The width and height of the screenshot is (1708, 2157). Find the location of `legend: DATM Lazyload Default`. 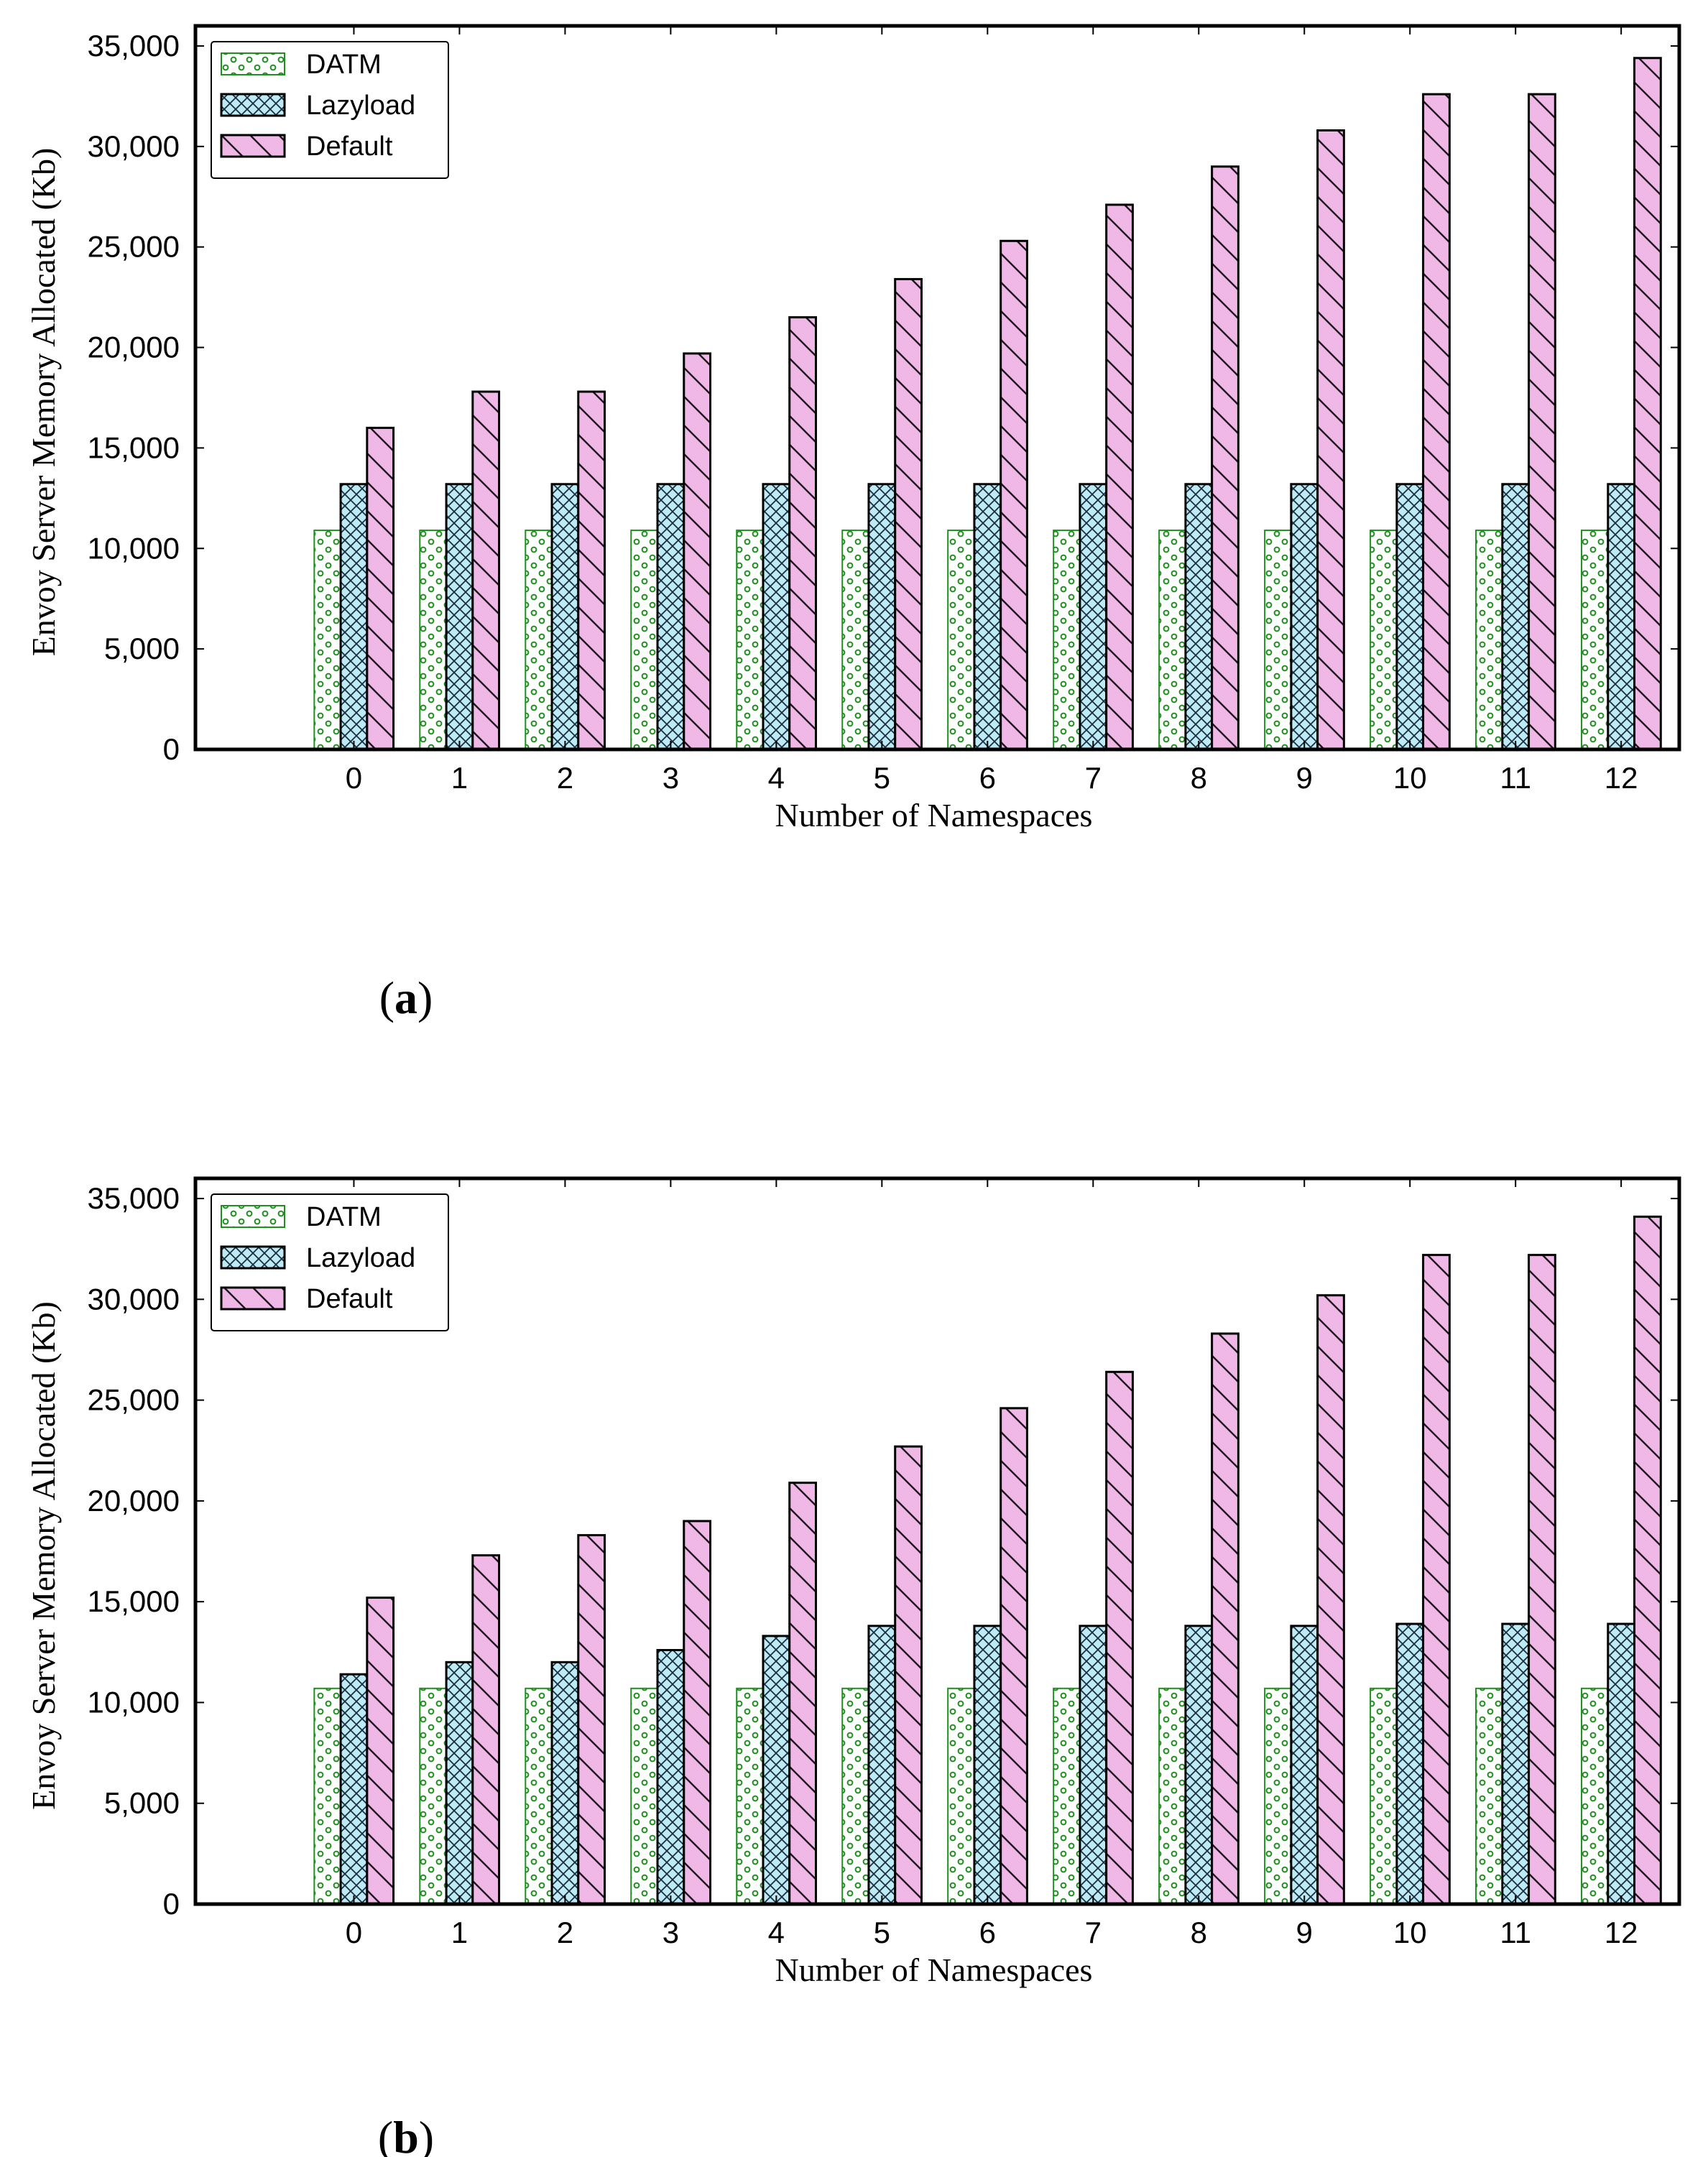

legend: DATM Lazyload Default is located at coordinates (330, 1262).